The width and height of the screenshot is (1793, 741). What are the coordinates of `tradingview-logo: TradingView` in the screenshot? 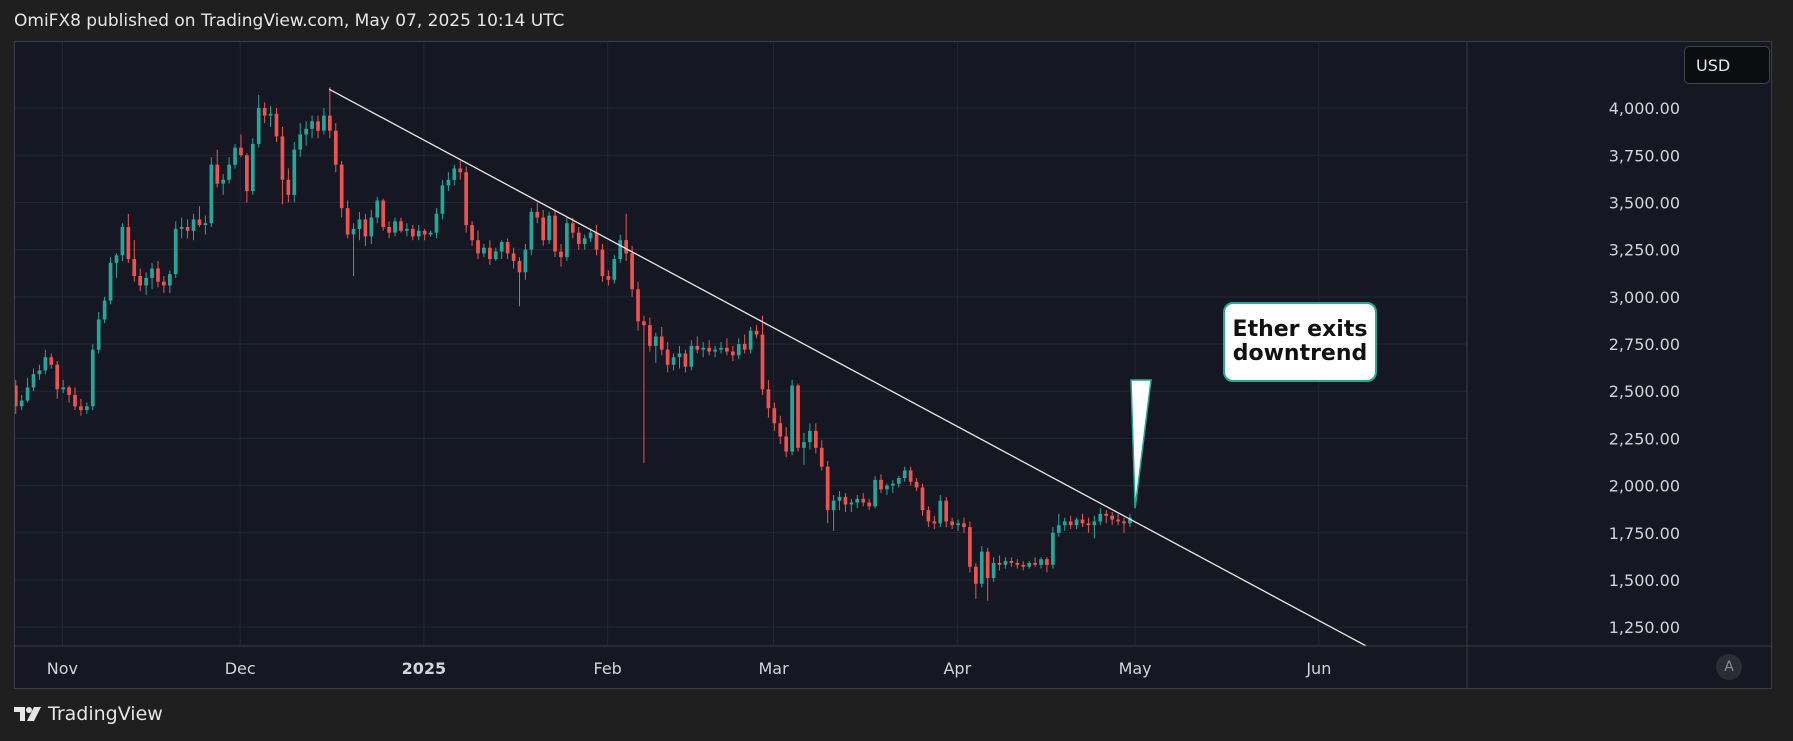 It's located at (88, 714).